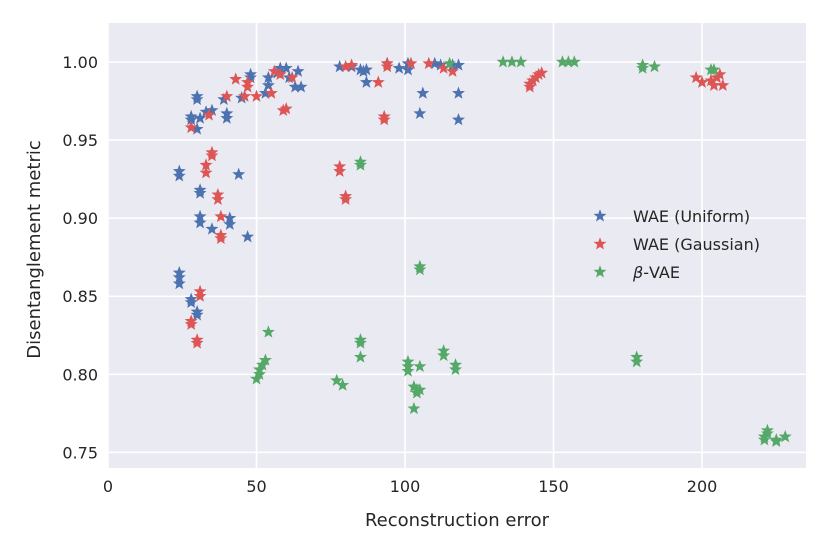  I want to click on legend-label: β-VAE, so click(656, 272).